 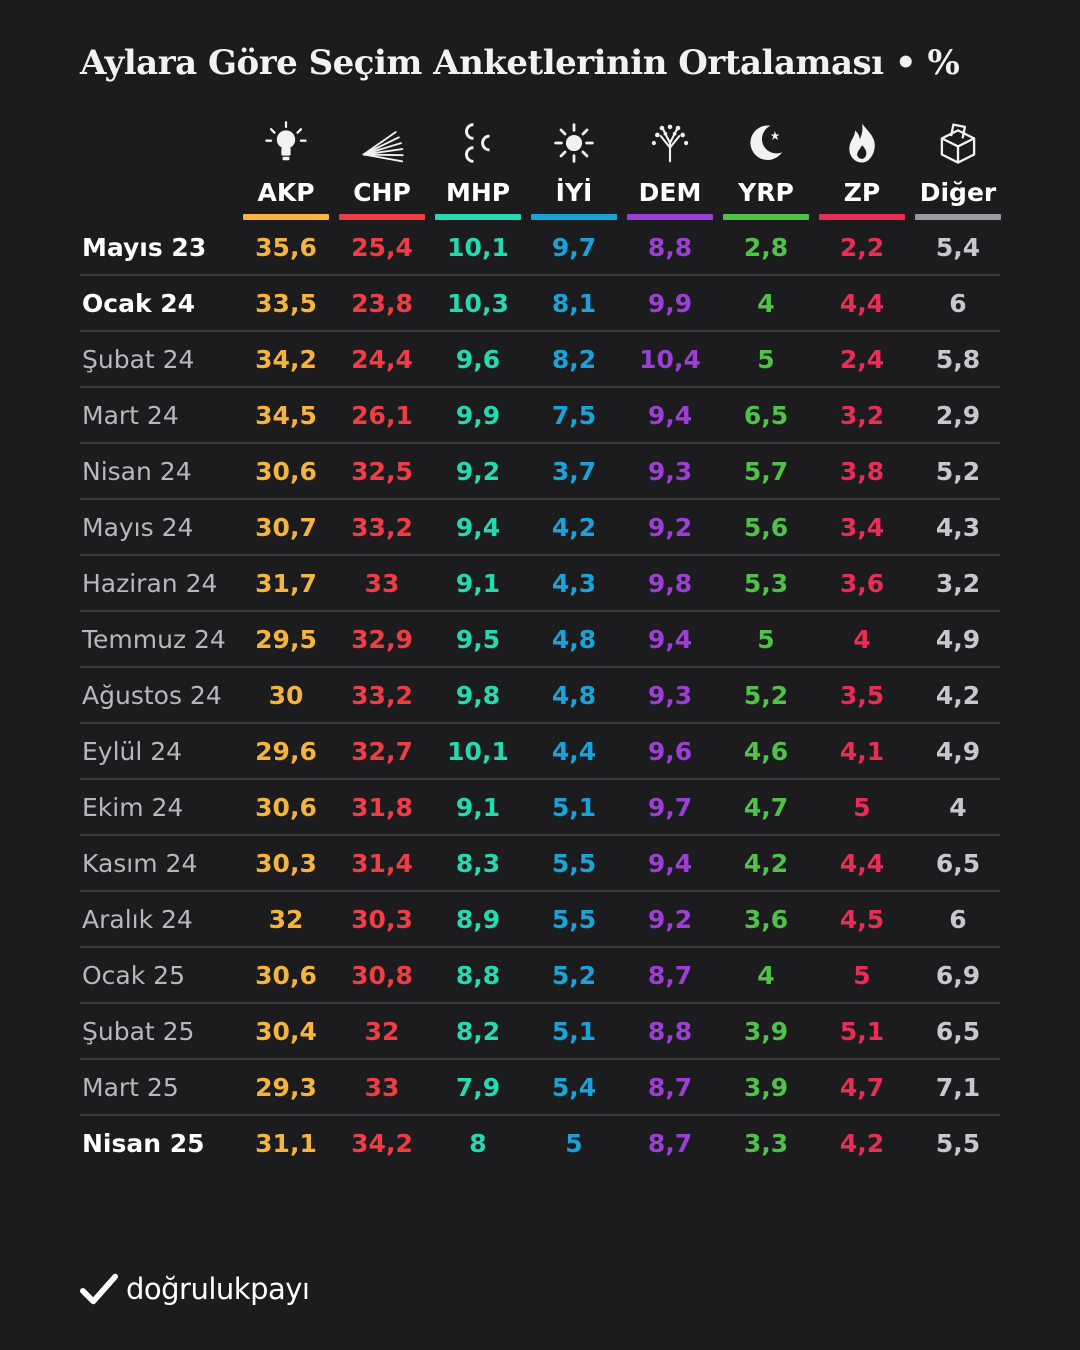 I want to click on value-cell-chp: 24,4, so click(x=382, y=359).